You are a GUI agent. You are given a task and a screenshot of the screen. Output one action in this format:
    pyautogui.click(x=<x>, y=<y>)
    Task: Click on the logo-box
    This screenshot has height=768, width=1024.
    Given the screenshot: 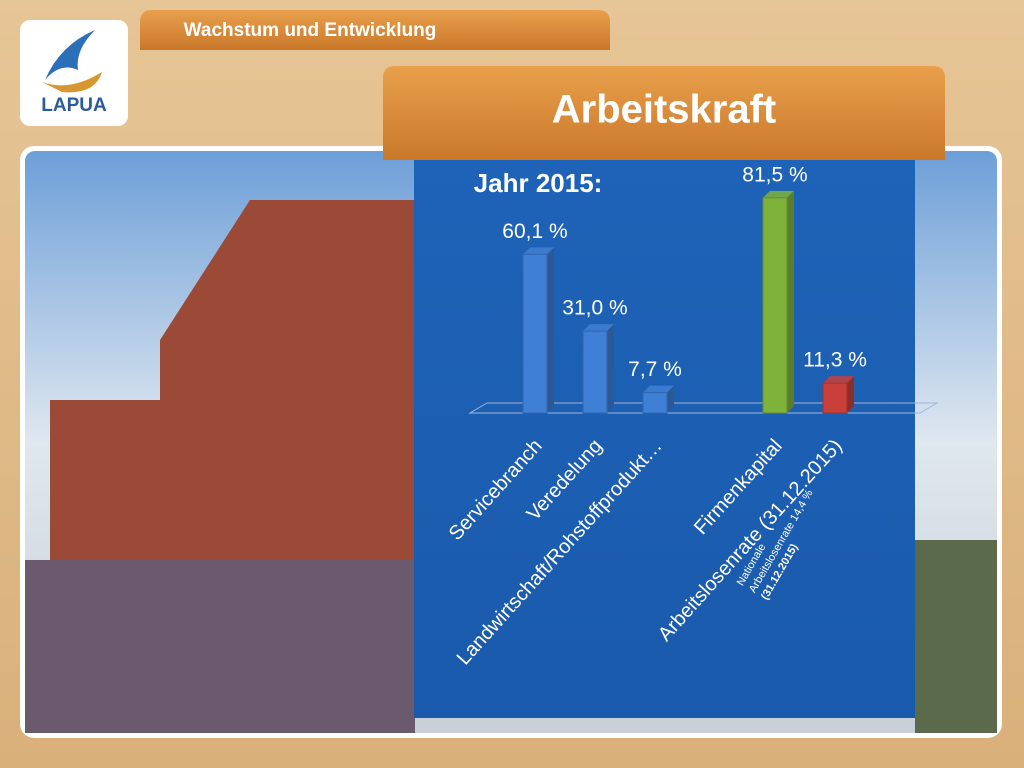 What is the action you would take?
    pyautogui.click(x=74, y=73)
    